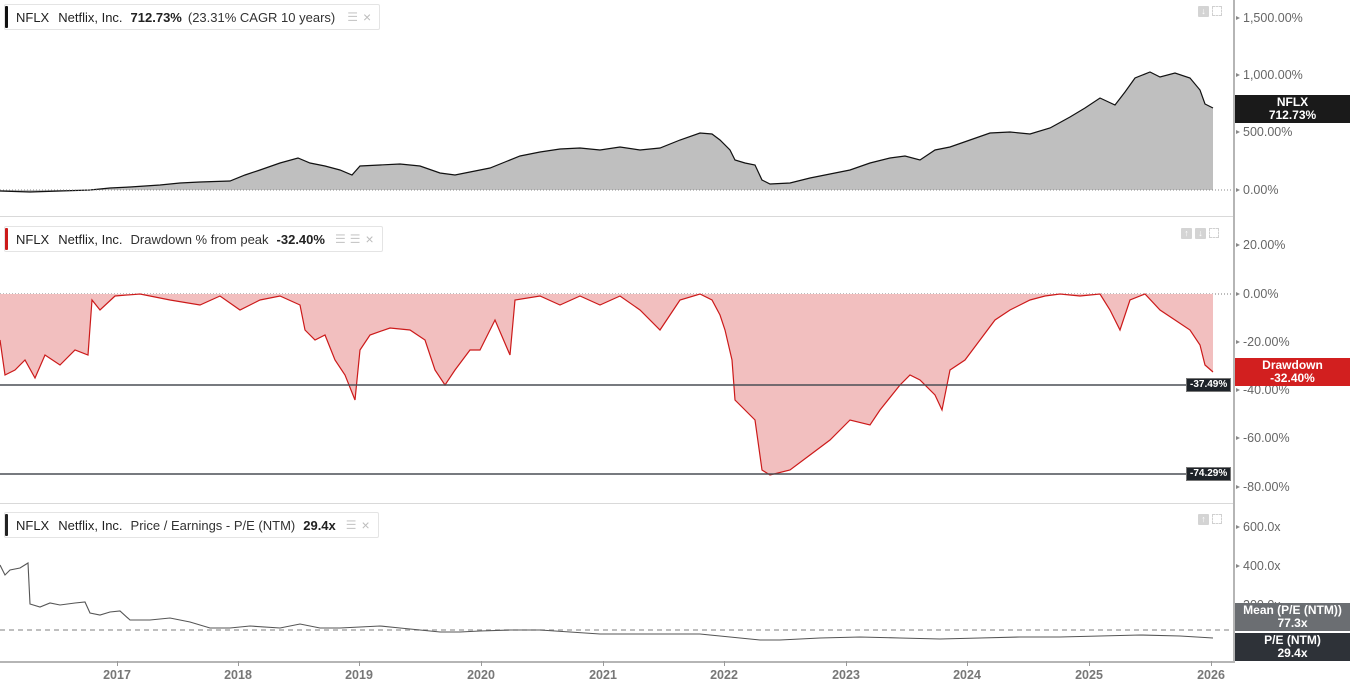  I want to click on pe-line, so click(616, 601).